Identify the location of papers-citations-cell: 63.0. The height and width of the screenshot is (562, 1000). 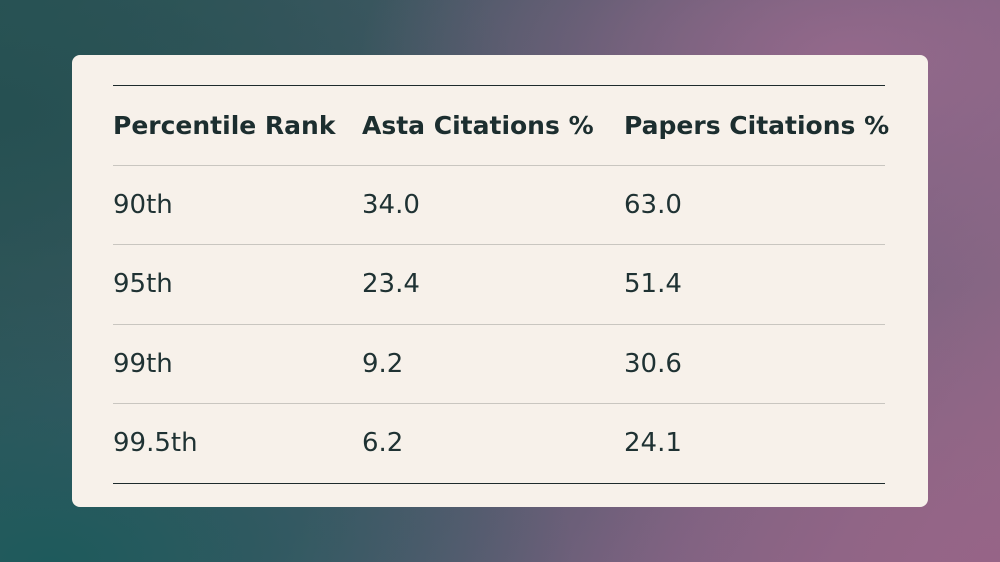
(653, 204).